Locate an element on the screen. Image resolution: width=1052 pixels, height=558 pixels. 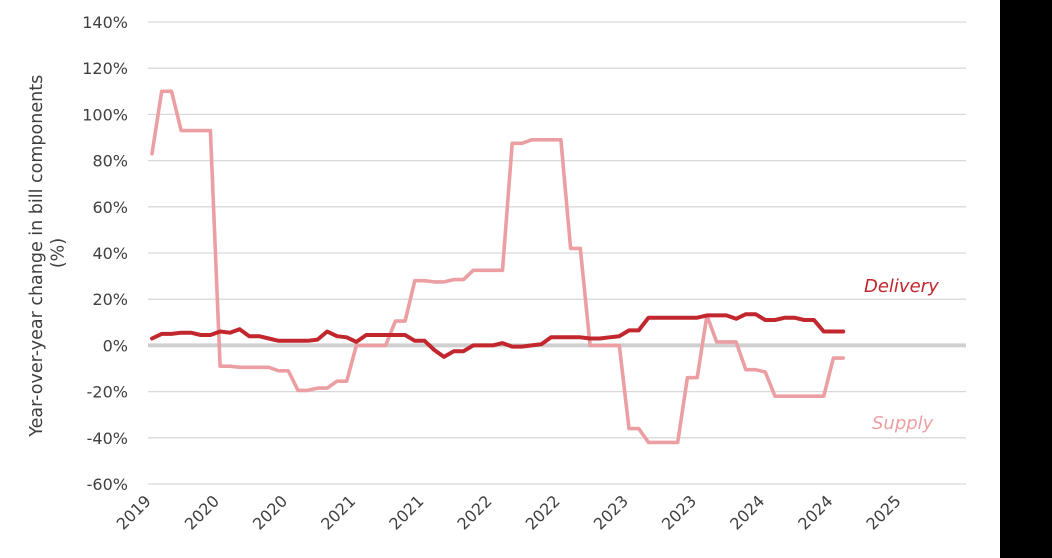
y-tick-label: 120% is located at coordinates (105, 68).